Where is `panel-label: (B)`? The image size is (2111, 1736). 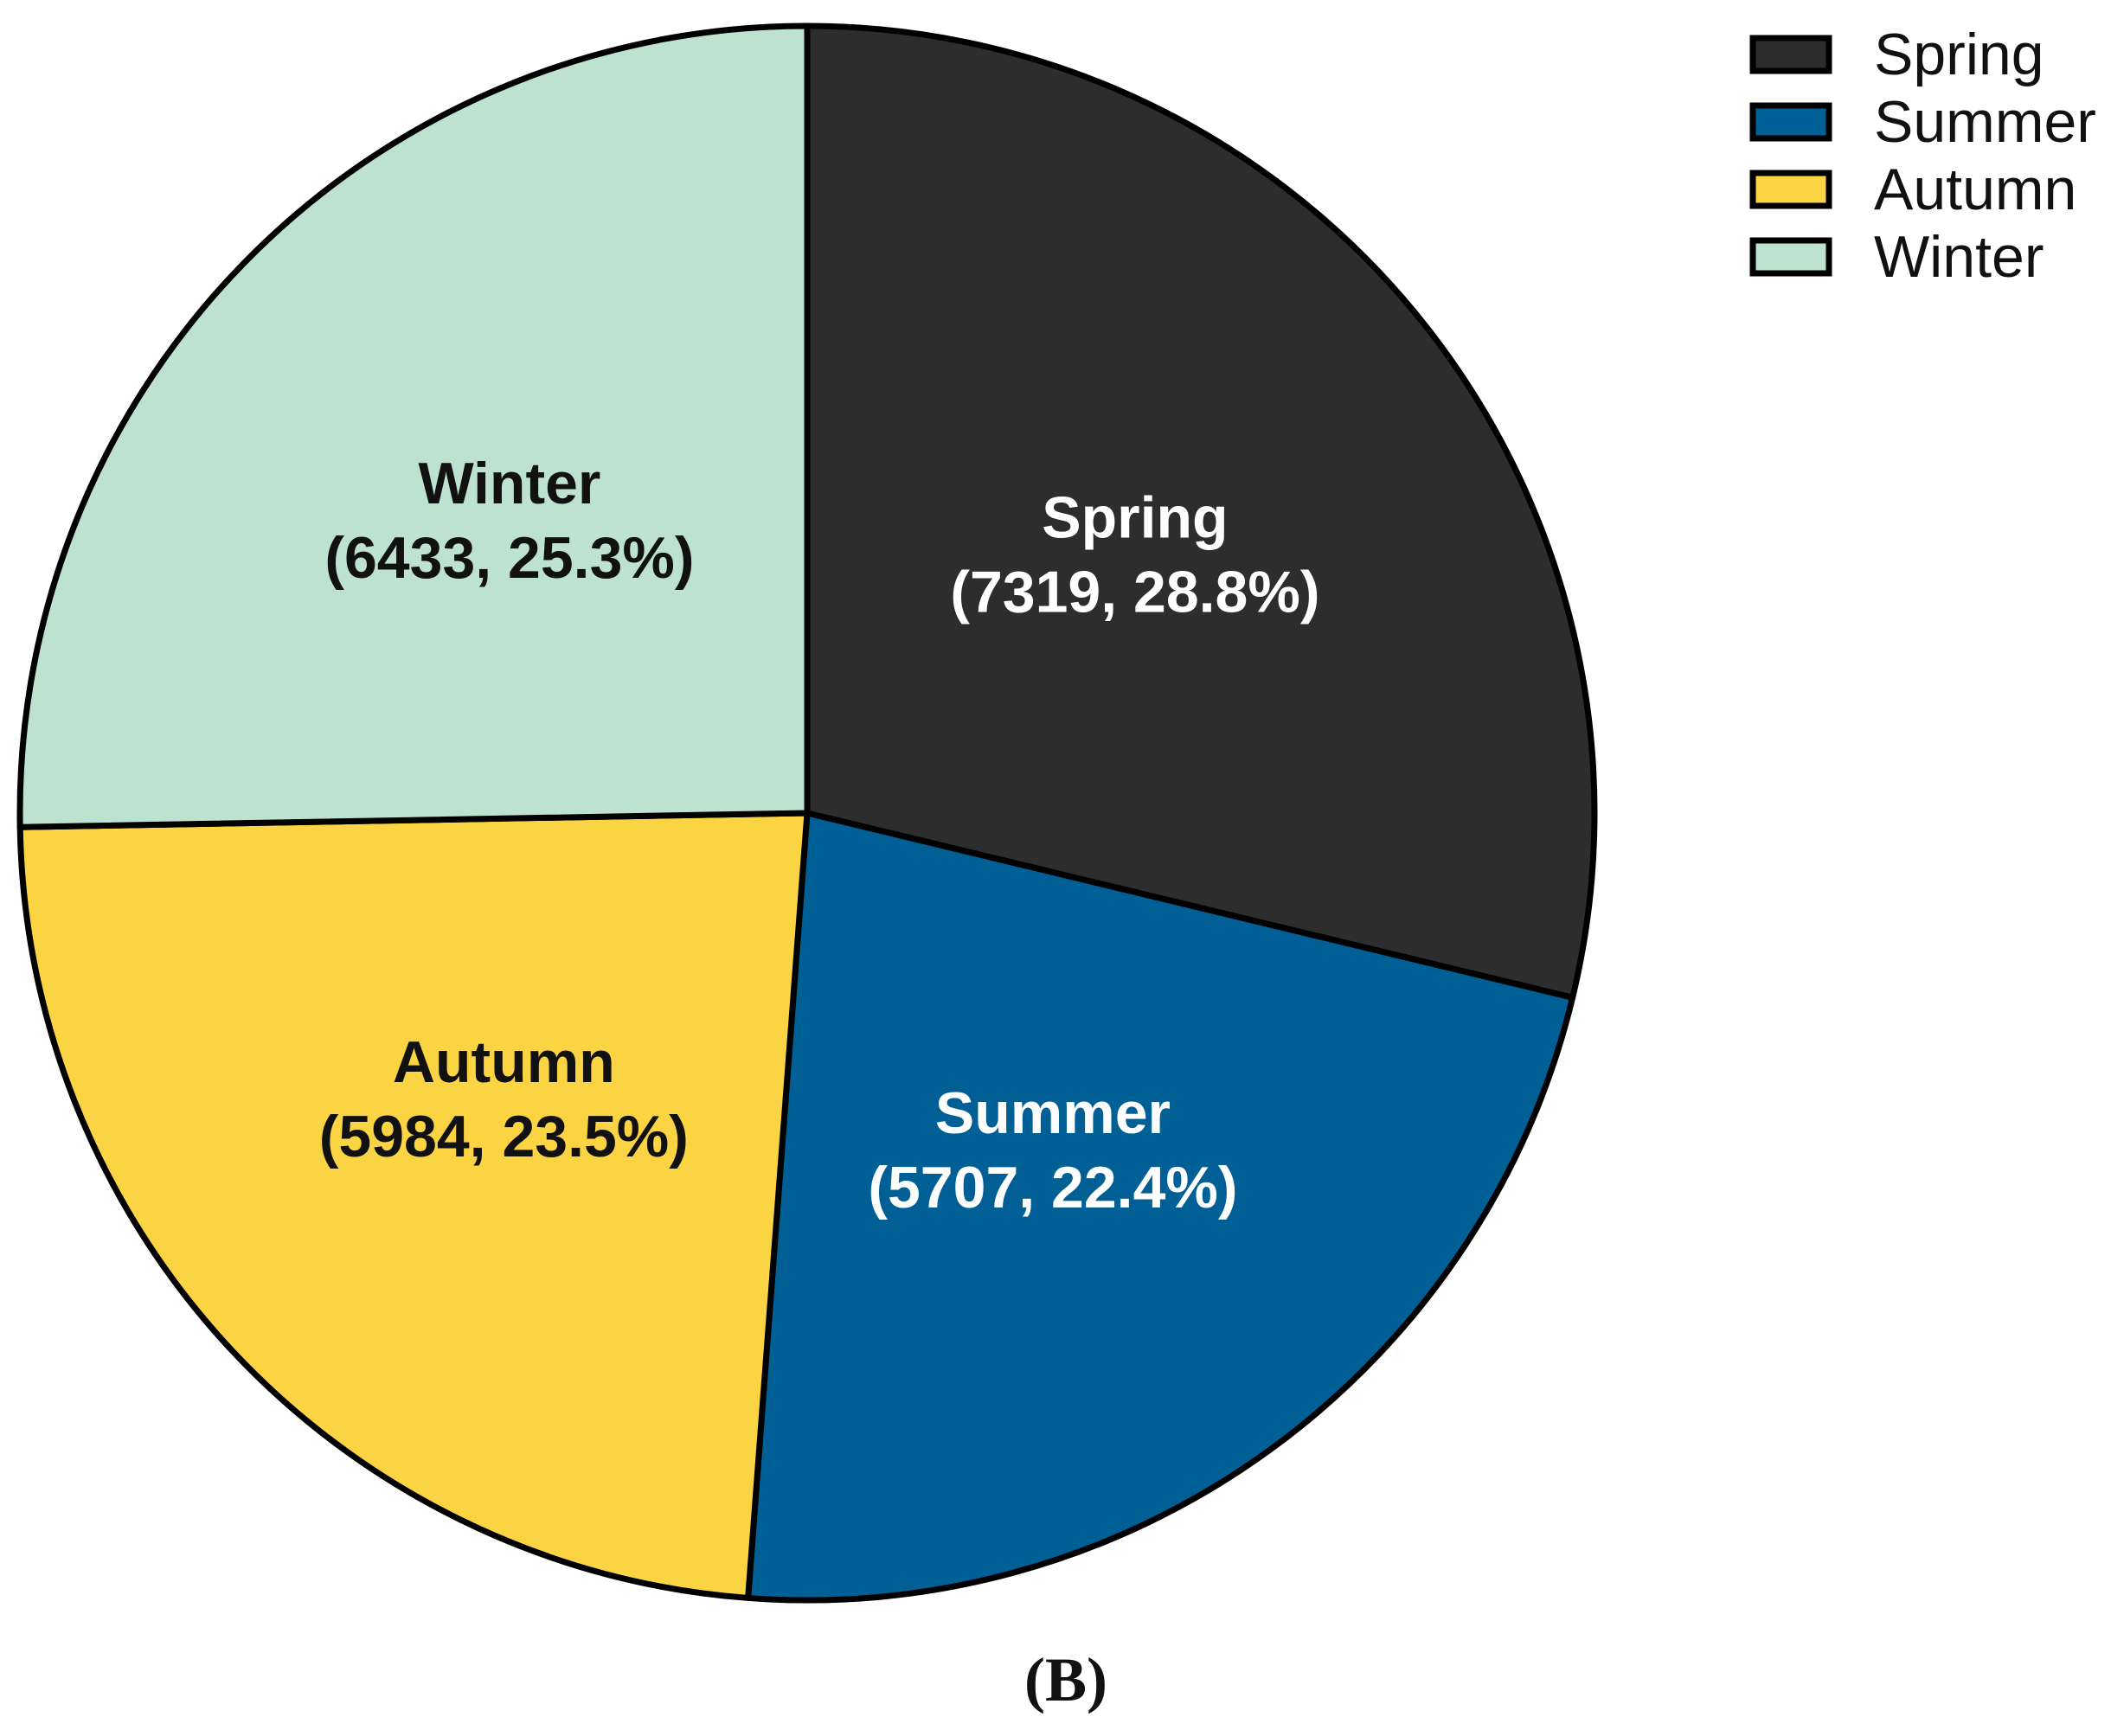
panel-label: (B) is located at coordinates (1066, 1679).